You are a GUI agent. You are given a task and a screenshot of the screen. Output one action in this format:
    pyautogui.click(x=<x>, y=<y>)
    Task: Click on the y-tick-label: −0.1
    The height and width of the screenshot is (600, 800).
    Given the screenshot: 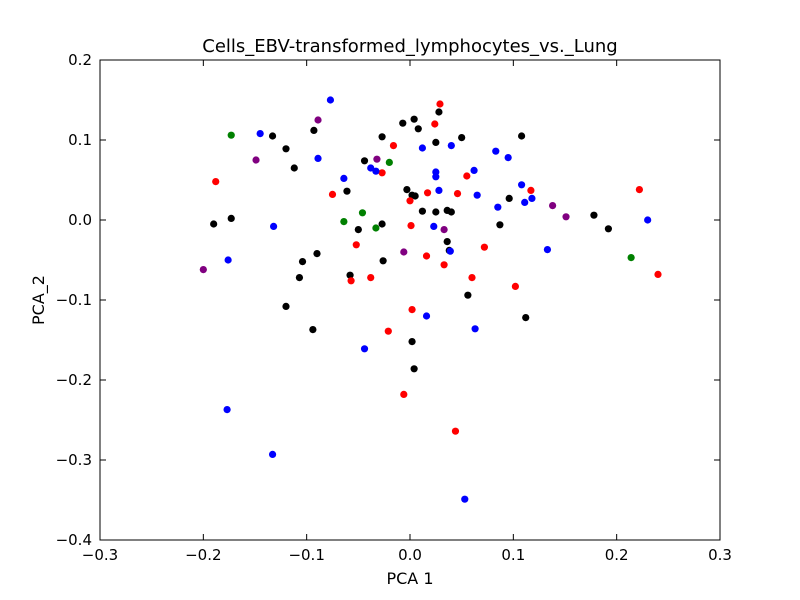 What is the action you would take?
    pyautogui.click(x=74, y=300)
    